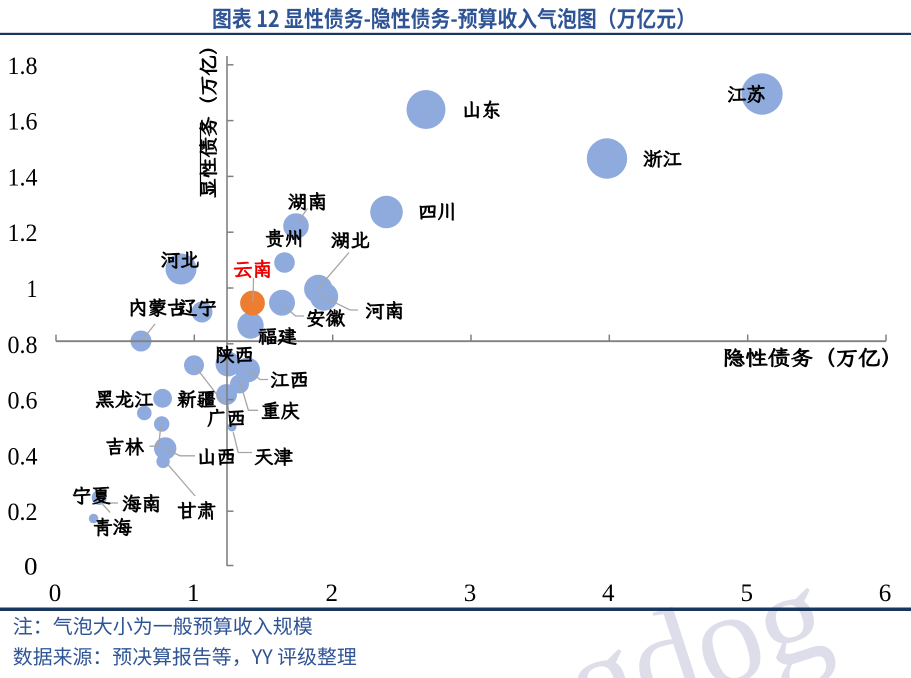 The image size is (911, 678). I want to click on svg-text: 海南, so click(141, 504).